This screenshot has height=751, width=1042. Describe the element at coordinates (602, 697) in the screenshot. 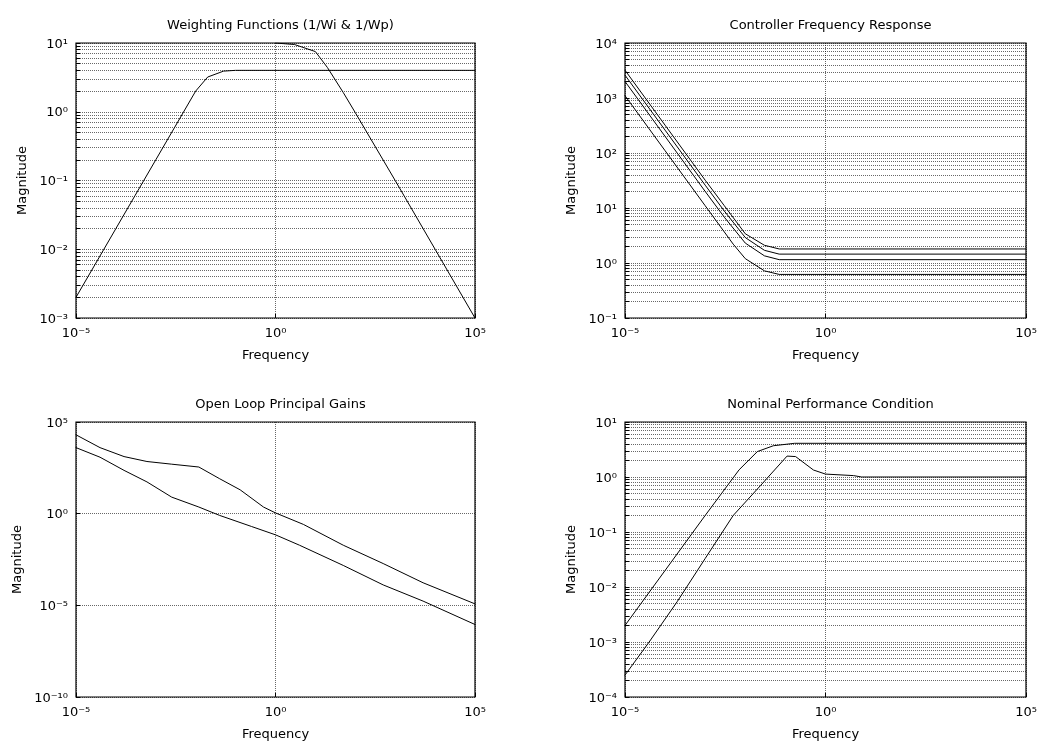

I see `y-tick-label: 10⁻⁴` at that location.